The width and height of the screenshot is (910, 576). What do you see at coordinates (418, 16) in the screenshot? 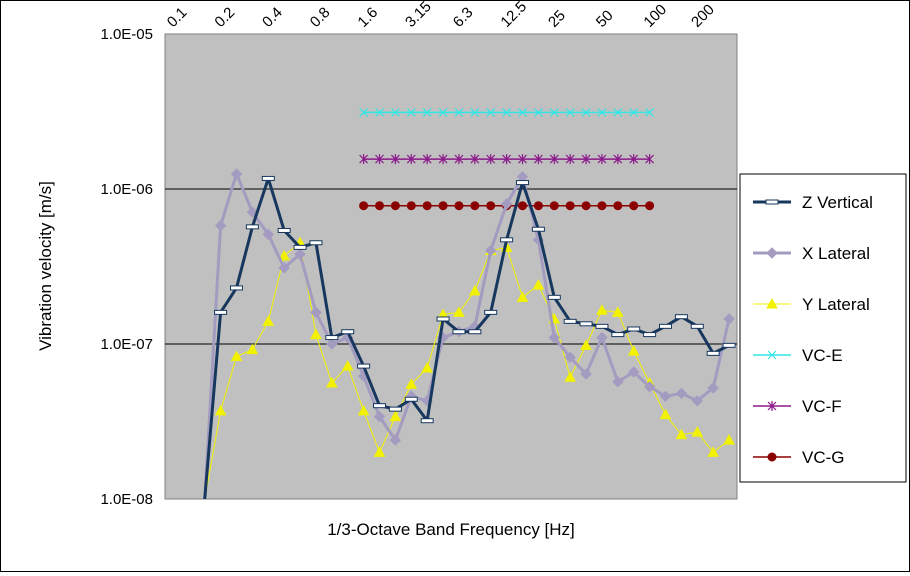
I see `x-tick-label: 3.15` at bounding box center [418, 16].